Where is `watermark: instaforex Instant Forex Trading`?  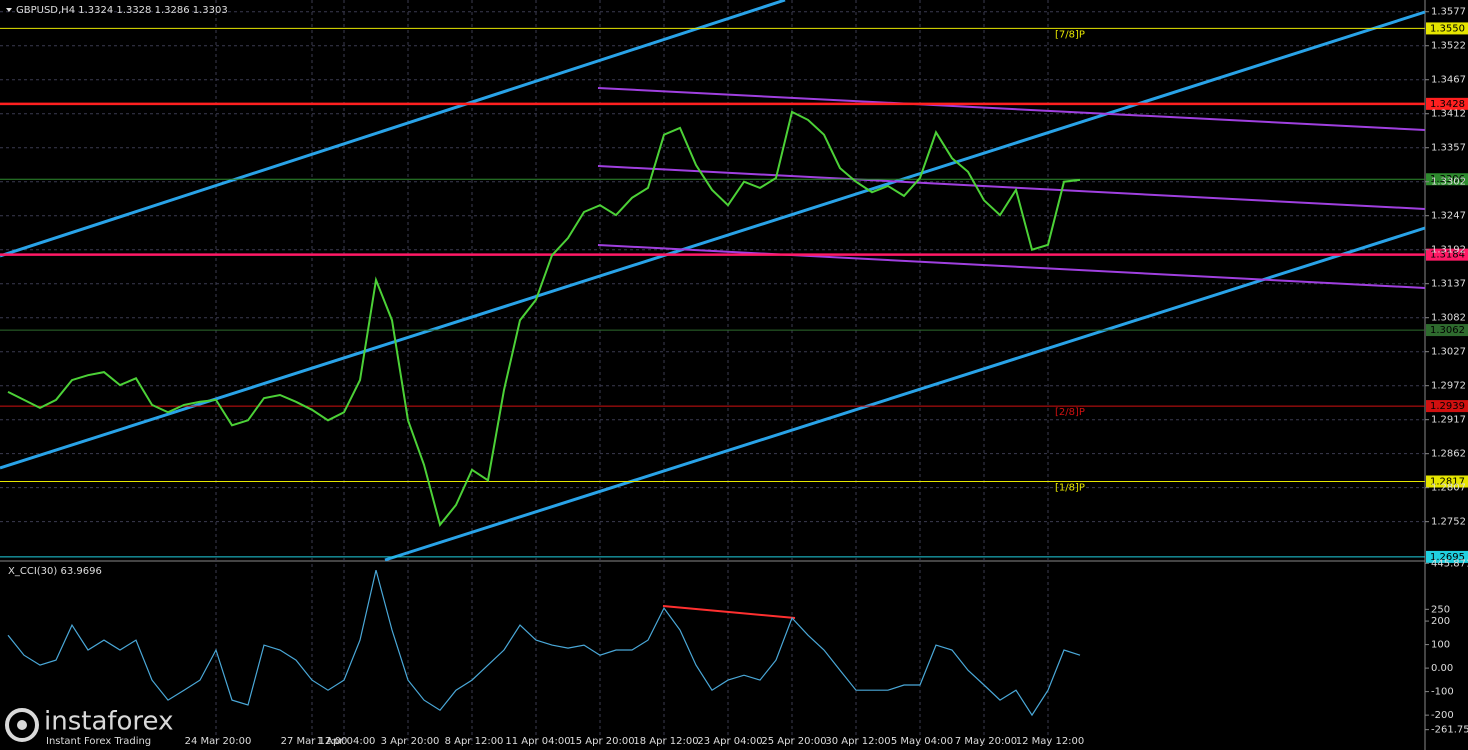
watermark: instaforex Instant Forex Trading is located at coordinates (89, 727).